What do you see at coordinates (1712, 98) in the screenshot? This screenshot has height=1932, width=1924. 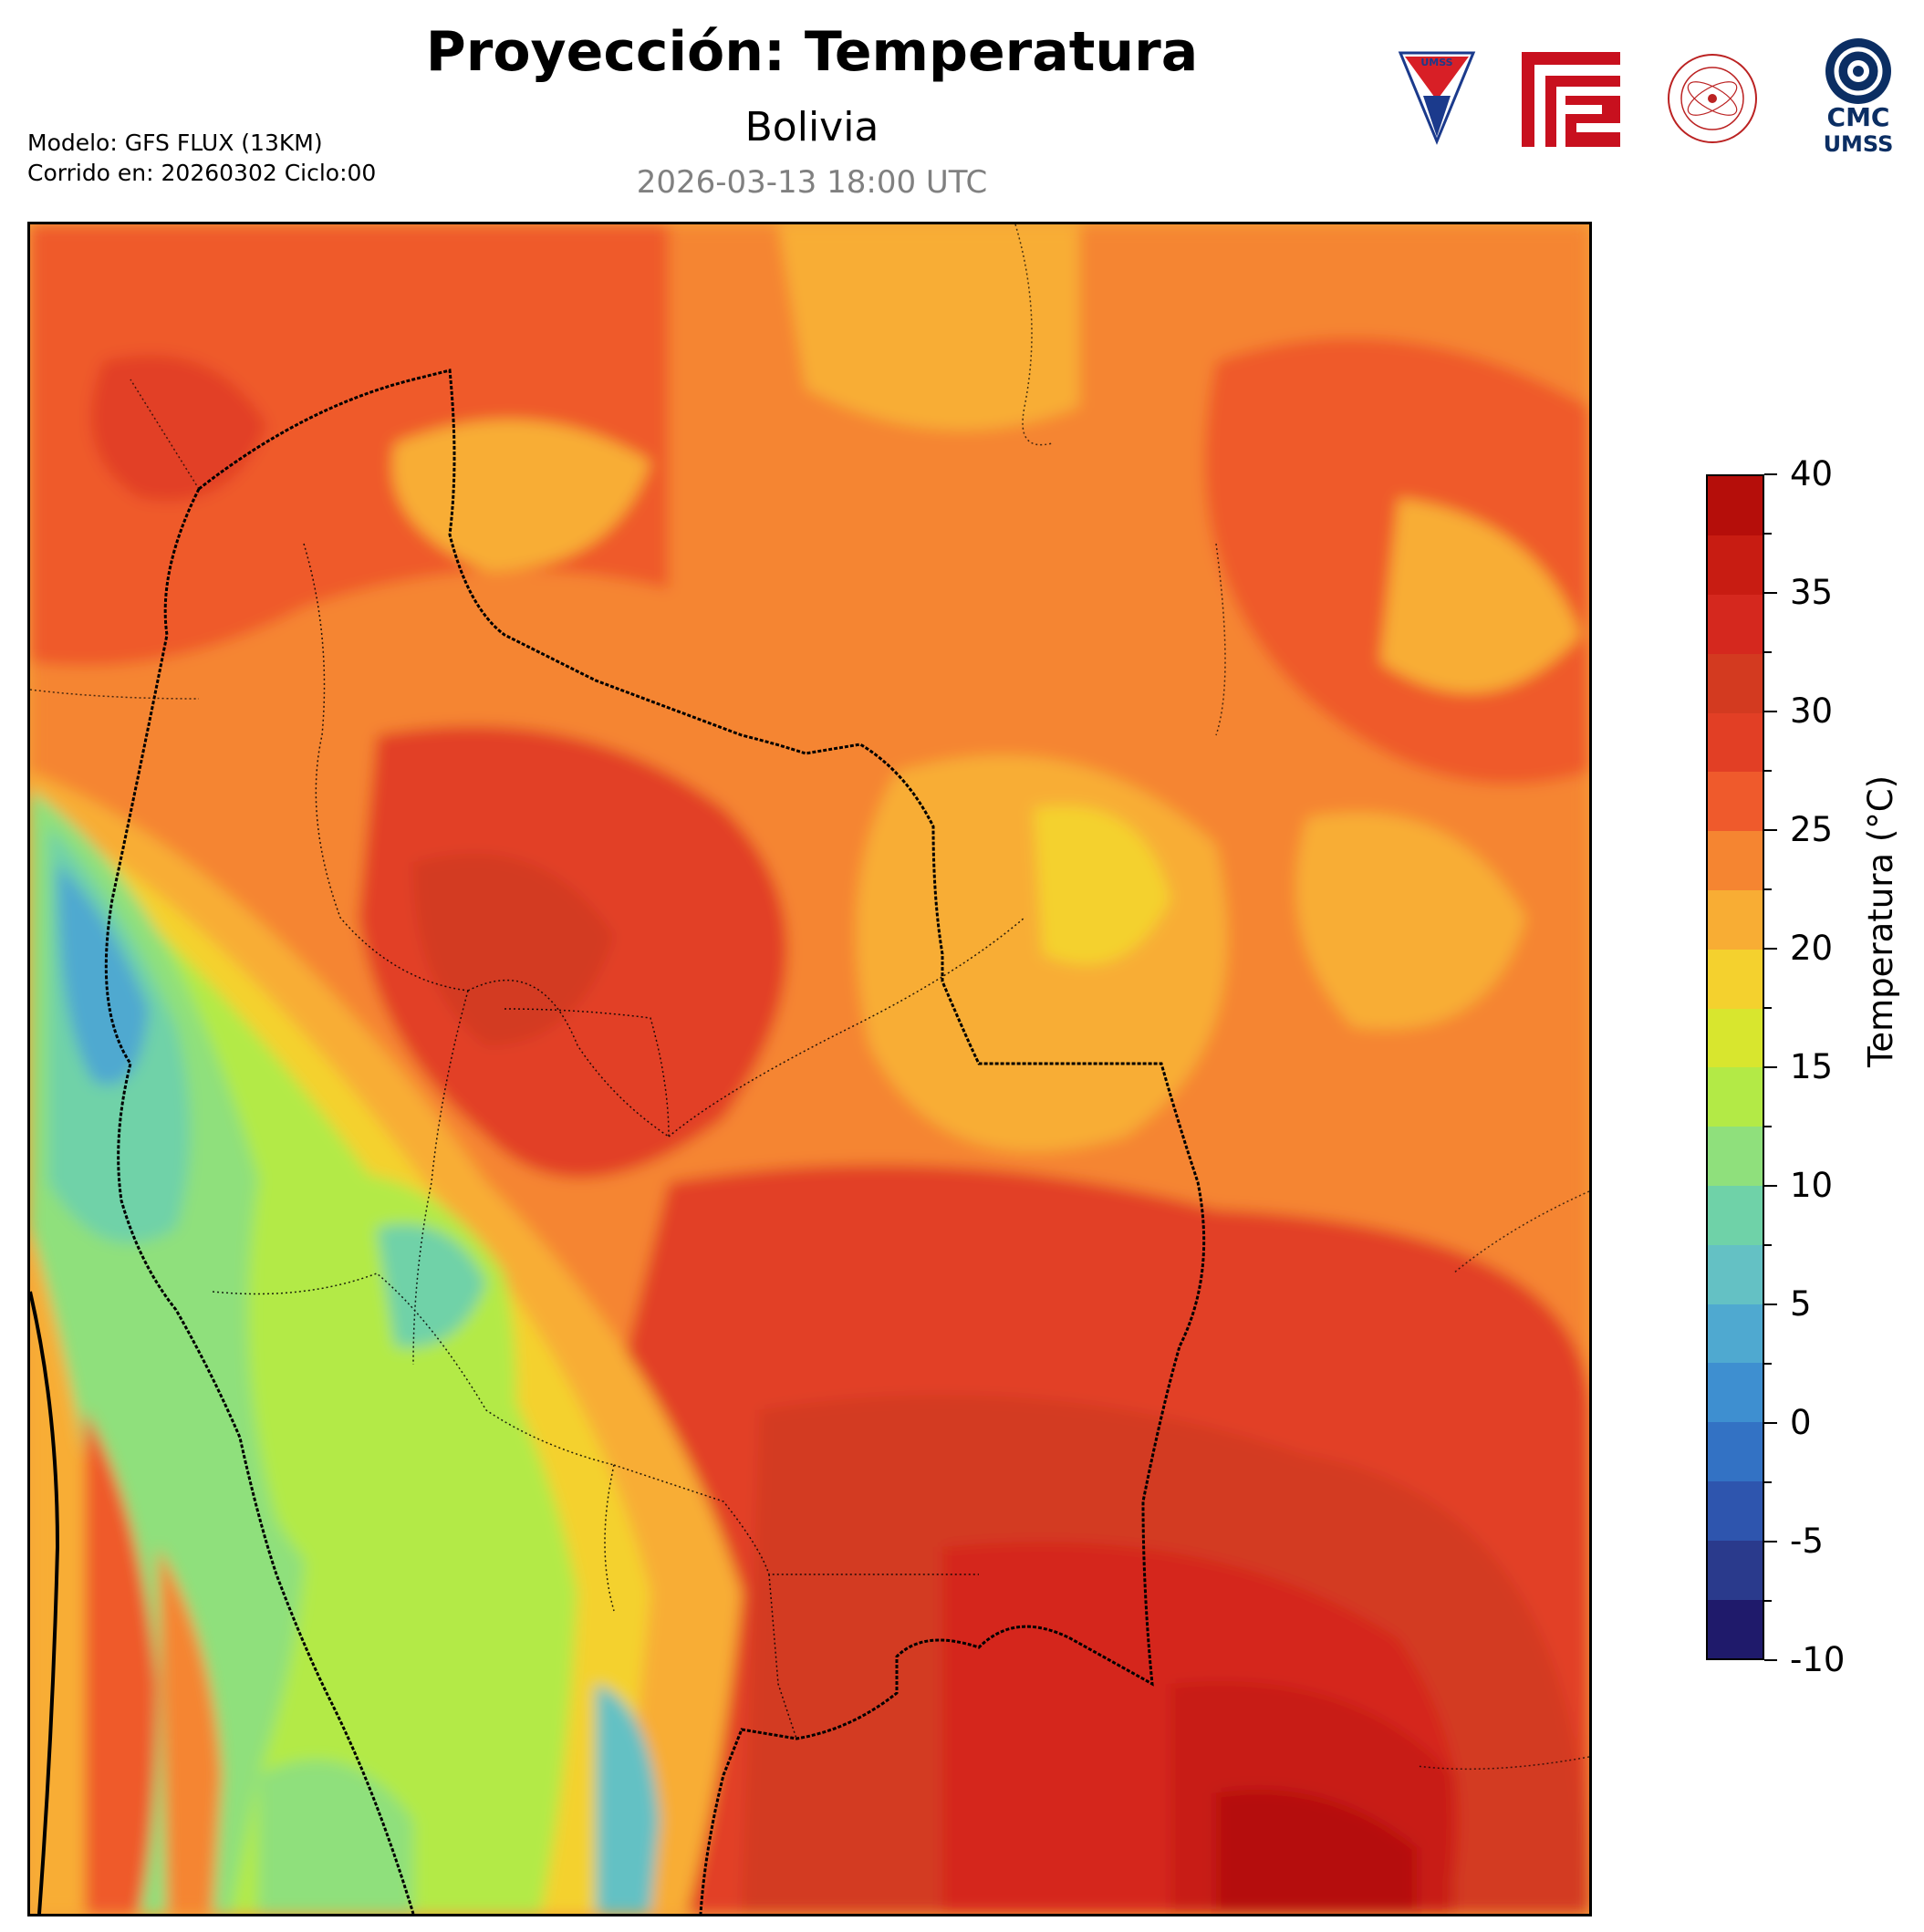 I see `physics-department-seal` at bounding box center [1712, 98].